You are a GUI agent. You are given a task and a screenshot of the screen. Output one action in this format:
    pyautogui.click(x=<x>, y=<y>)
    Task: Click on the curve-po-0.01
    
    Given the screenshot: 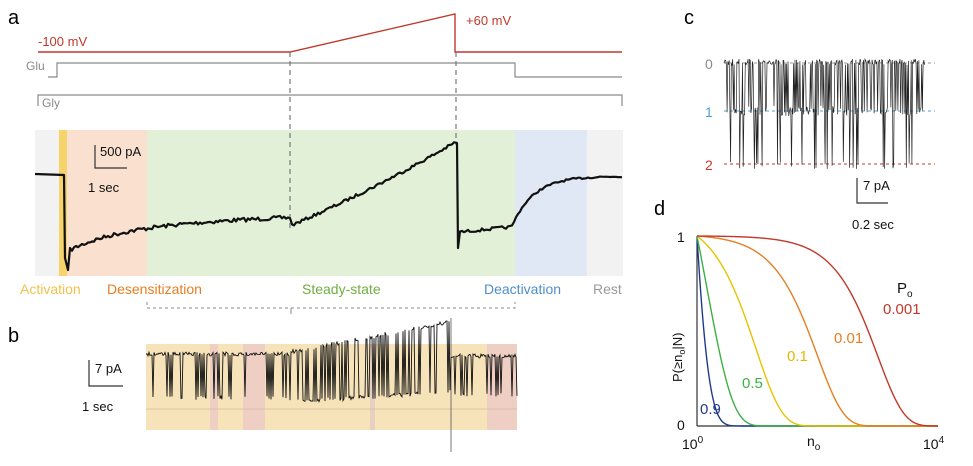 What is the action you would take?
    pyautogui.click(x=817, y=331)
    